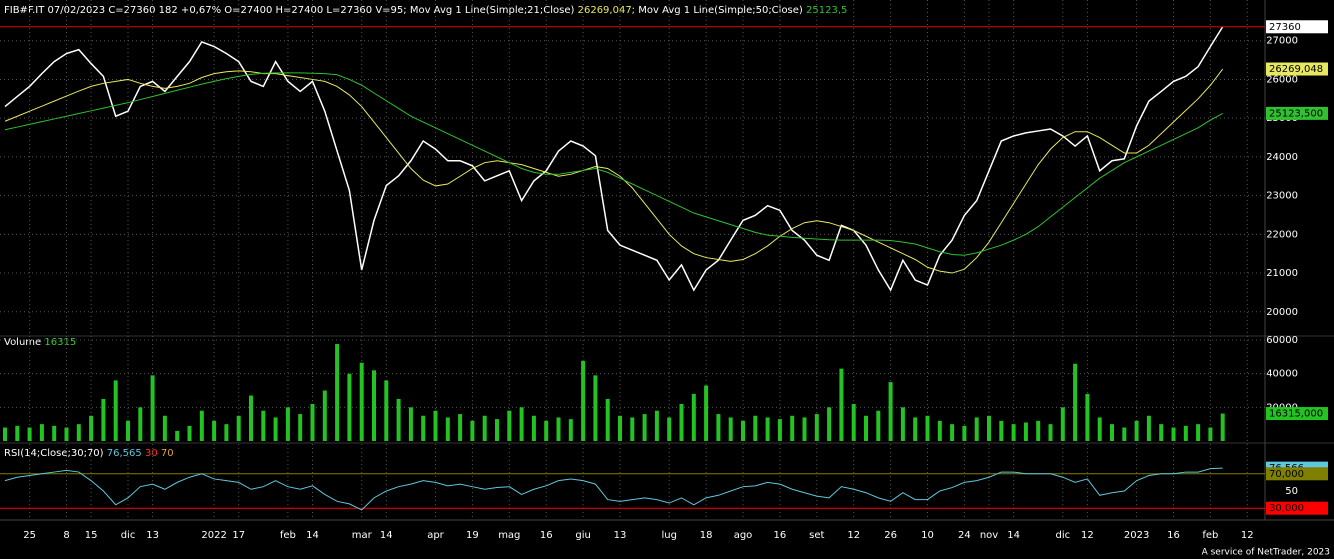 This screenshot has width=1334, height=559. What do you see at coordinates (582, 535) in the screenshot?
I see `x-tick-label: giu` at bounding box center [582, 535].